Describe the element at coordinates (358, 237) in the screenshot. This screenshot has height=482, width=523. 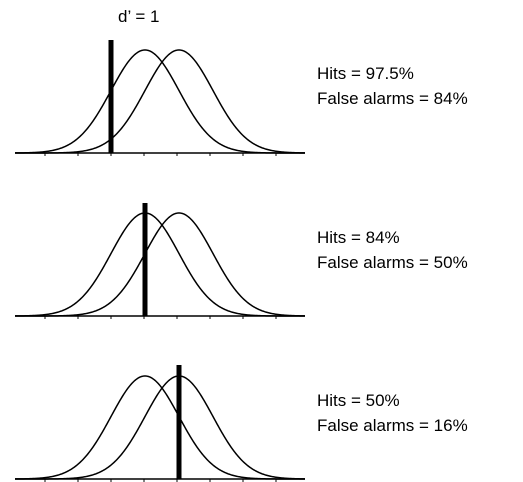
I see `hits-label: Hits = 84%` at that location.